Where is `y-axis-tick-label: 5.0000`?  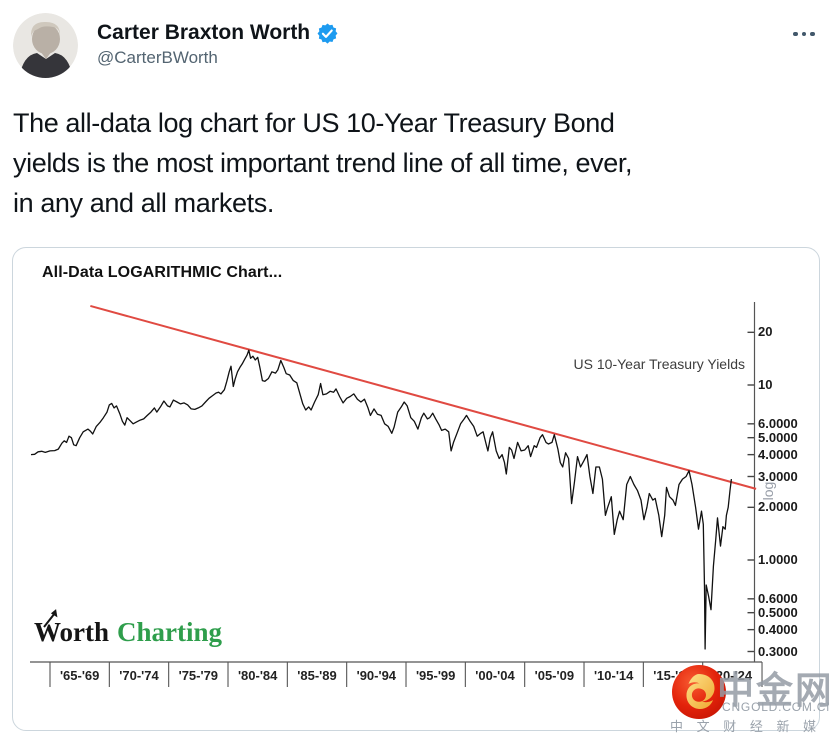 y-axis-tick-label: 5.0000 is located at coordinates (778, 437).